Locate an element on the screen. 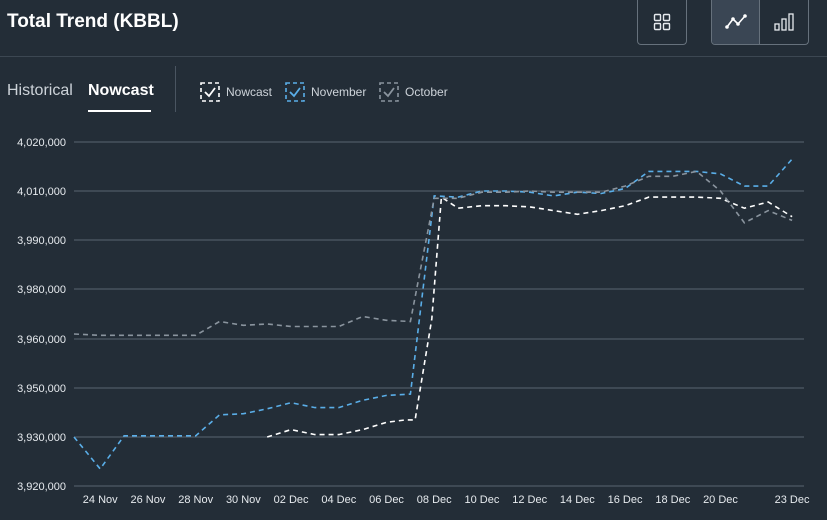  x-tick-label: 16 Dec is located at coordinates (625, 500).